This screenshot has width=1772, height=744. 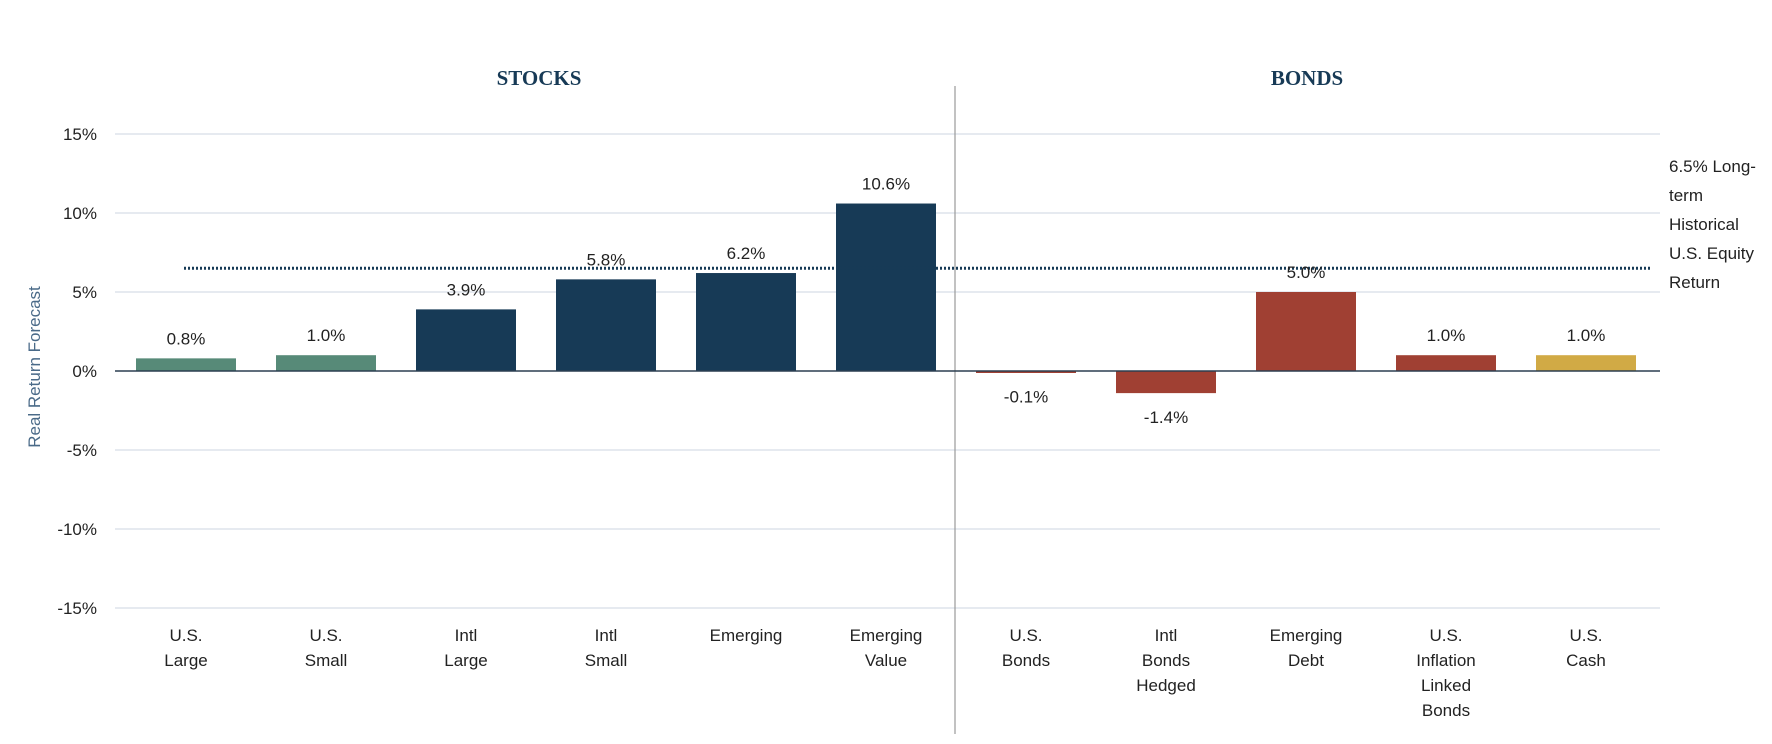 I want to click on y-tick-label: 15%, so click(x=80, y=134).